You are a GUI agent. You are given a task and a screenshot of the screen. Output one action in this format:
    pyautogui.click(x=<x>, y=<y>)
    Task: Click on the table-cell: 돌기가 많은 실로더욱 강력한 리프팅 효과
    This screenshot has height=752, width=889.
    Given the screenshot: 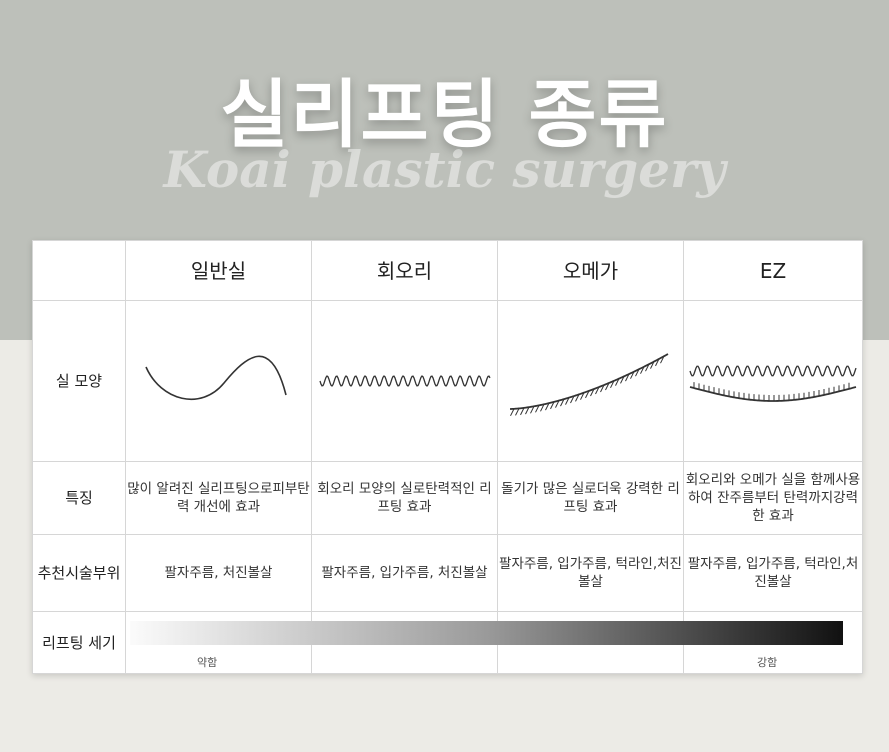 What is the action you would take?
    pyautogui.click(x=590, y=498)
    